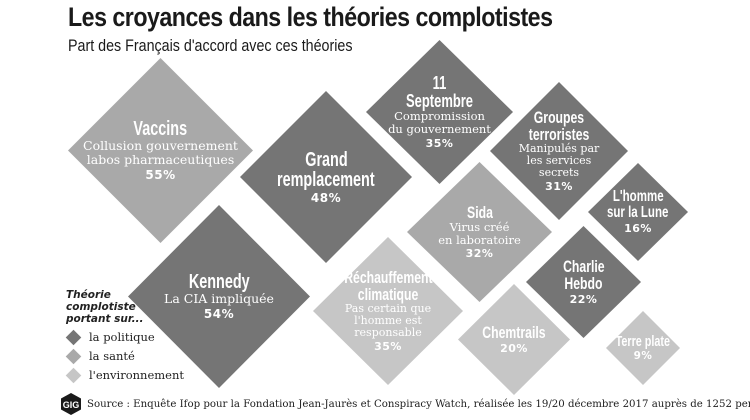  I want to click on theory-pct: 48%, so click(326, 197).